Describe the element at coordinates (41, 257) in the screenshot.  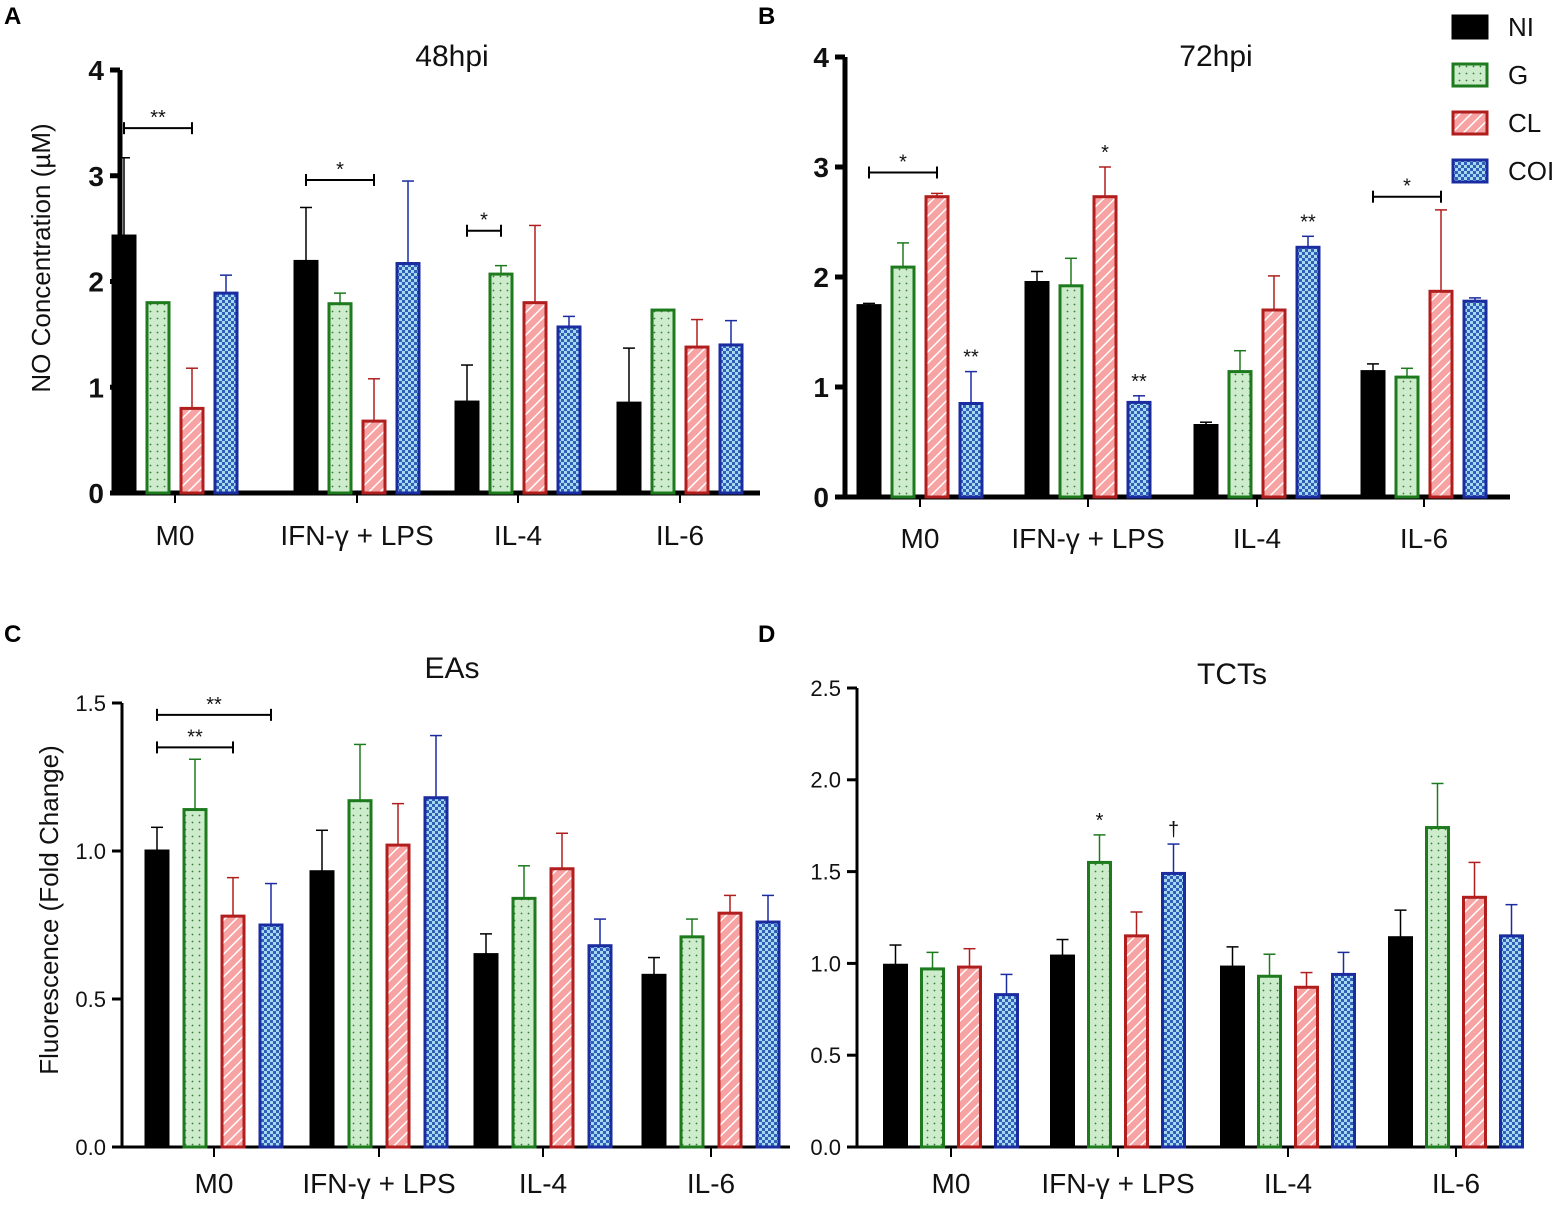
I see `panel-a-ylabel: NO Concentration (µM)` at that location.